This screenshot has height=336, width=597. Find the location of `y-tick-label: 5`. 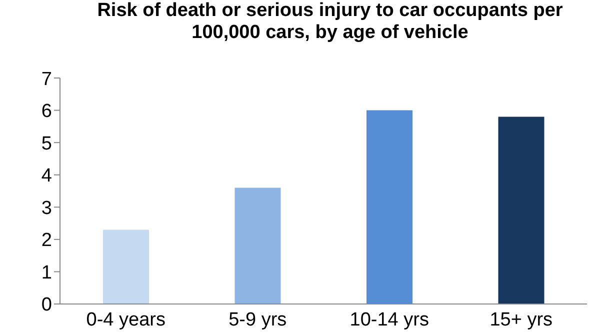

y-tick-label: 5 is located at coordinates (46, 143).